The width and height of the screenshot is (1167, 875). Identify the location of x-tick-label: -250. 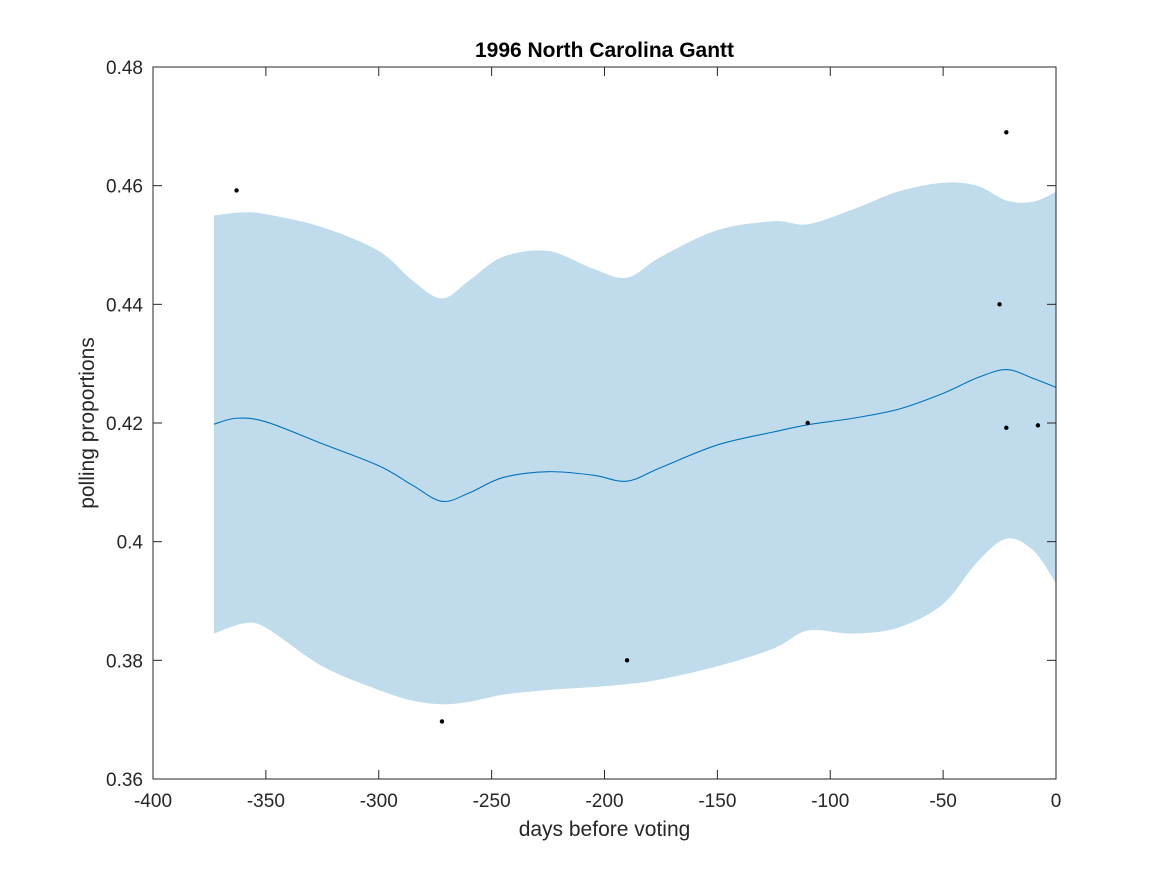
(492, 801).